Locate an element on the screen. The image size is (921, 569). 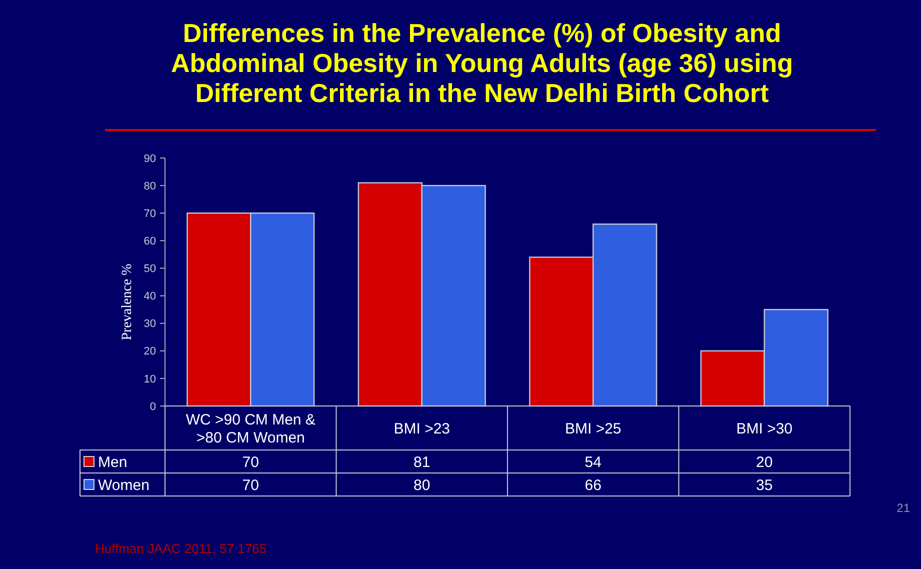
y-tick-label: 30 is located at coordinates (150, 324).